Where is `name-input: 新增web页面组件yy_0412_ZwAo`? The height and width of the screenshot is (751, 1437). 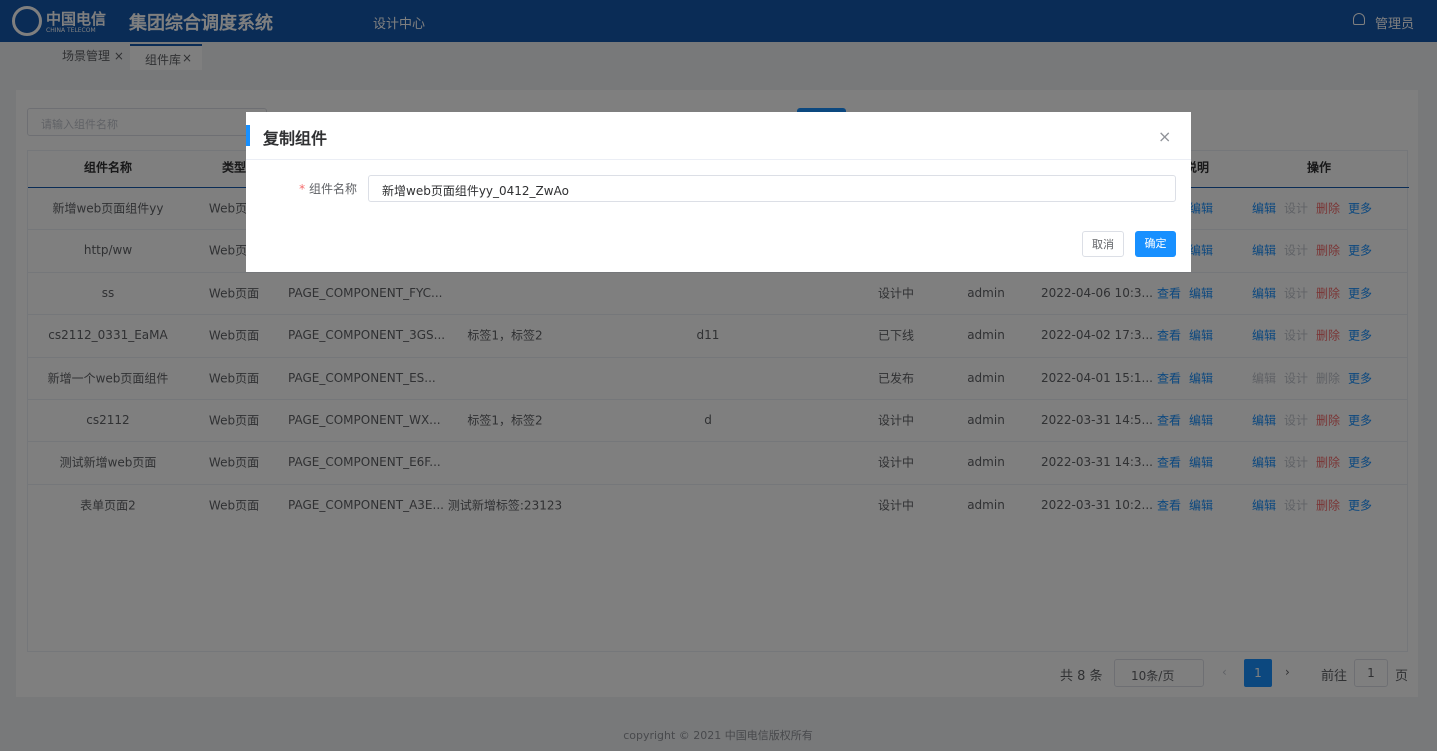
name-input: 新增web页面组件yy_0412_ZwAo is located at coordinates (772, 188).